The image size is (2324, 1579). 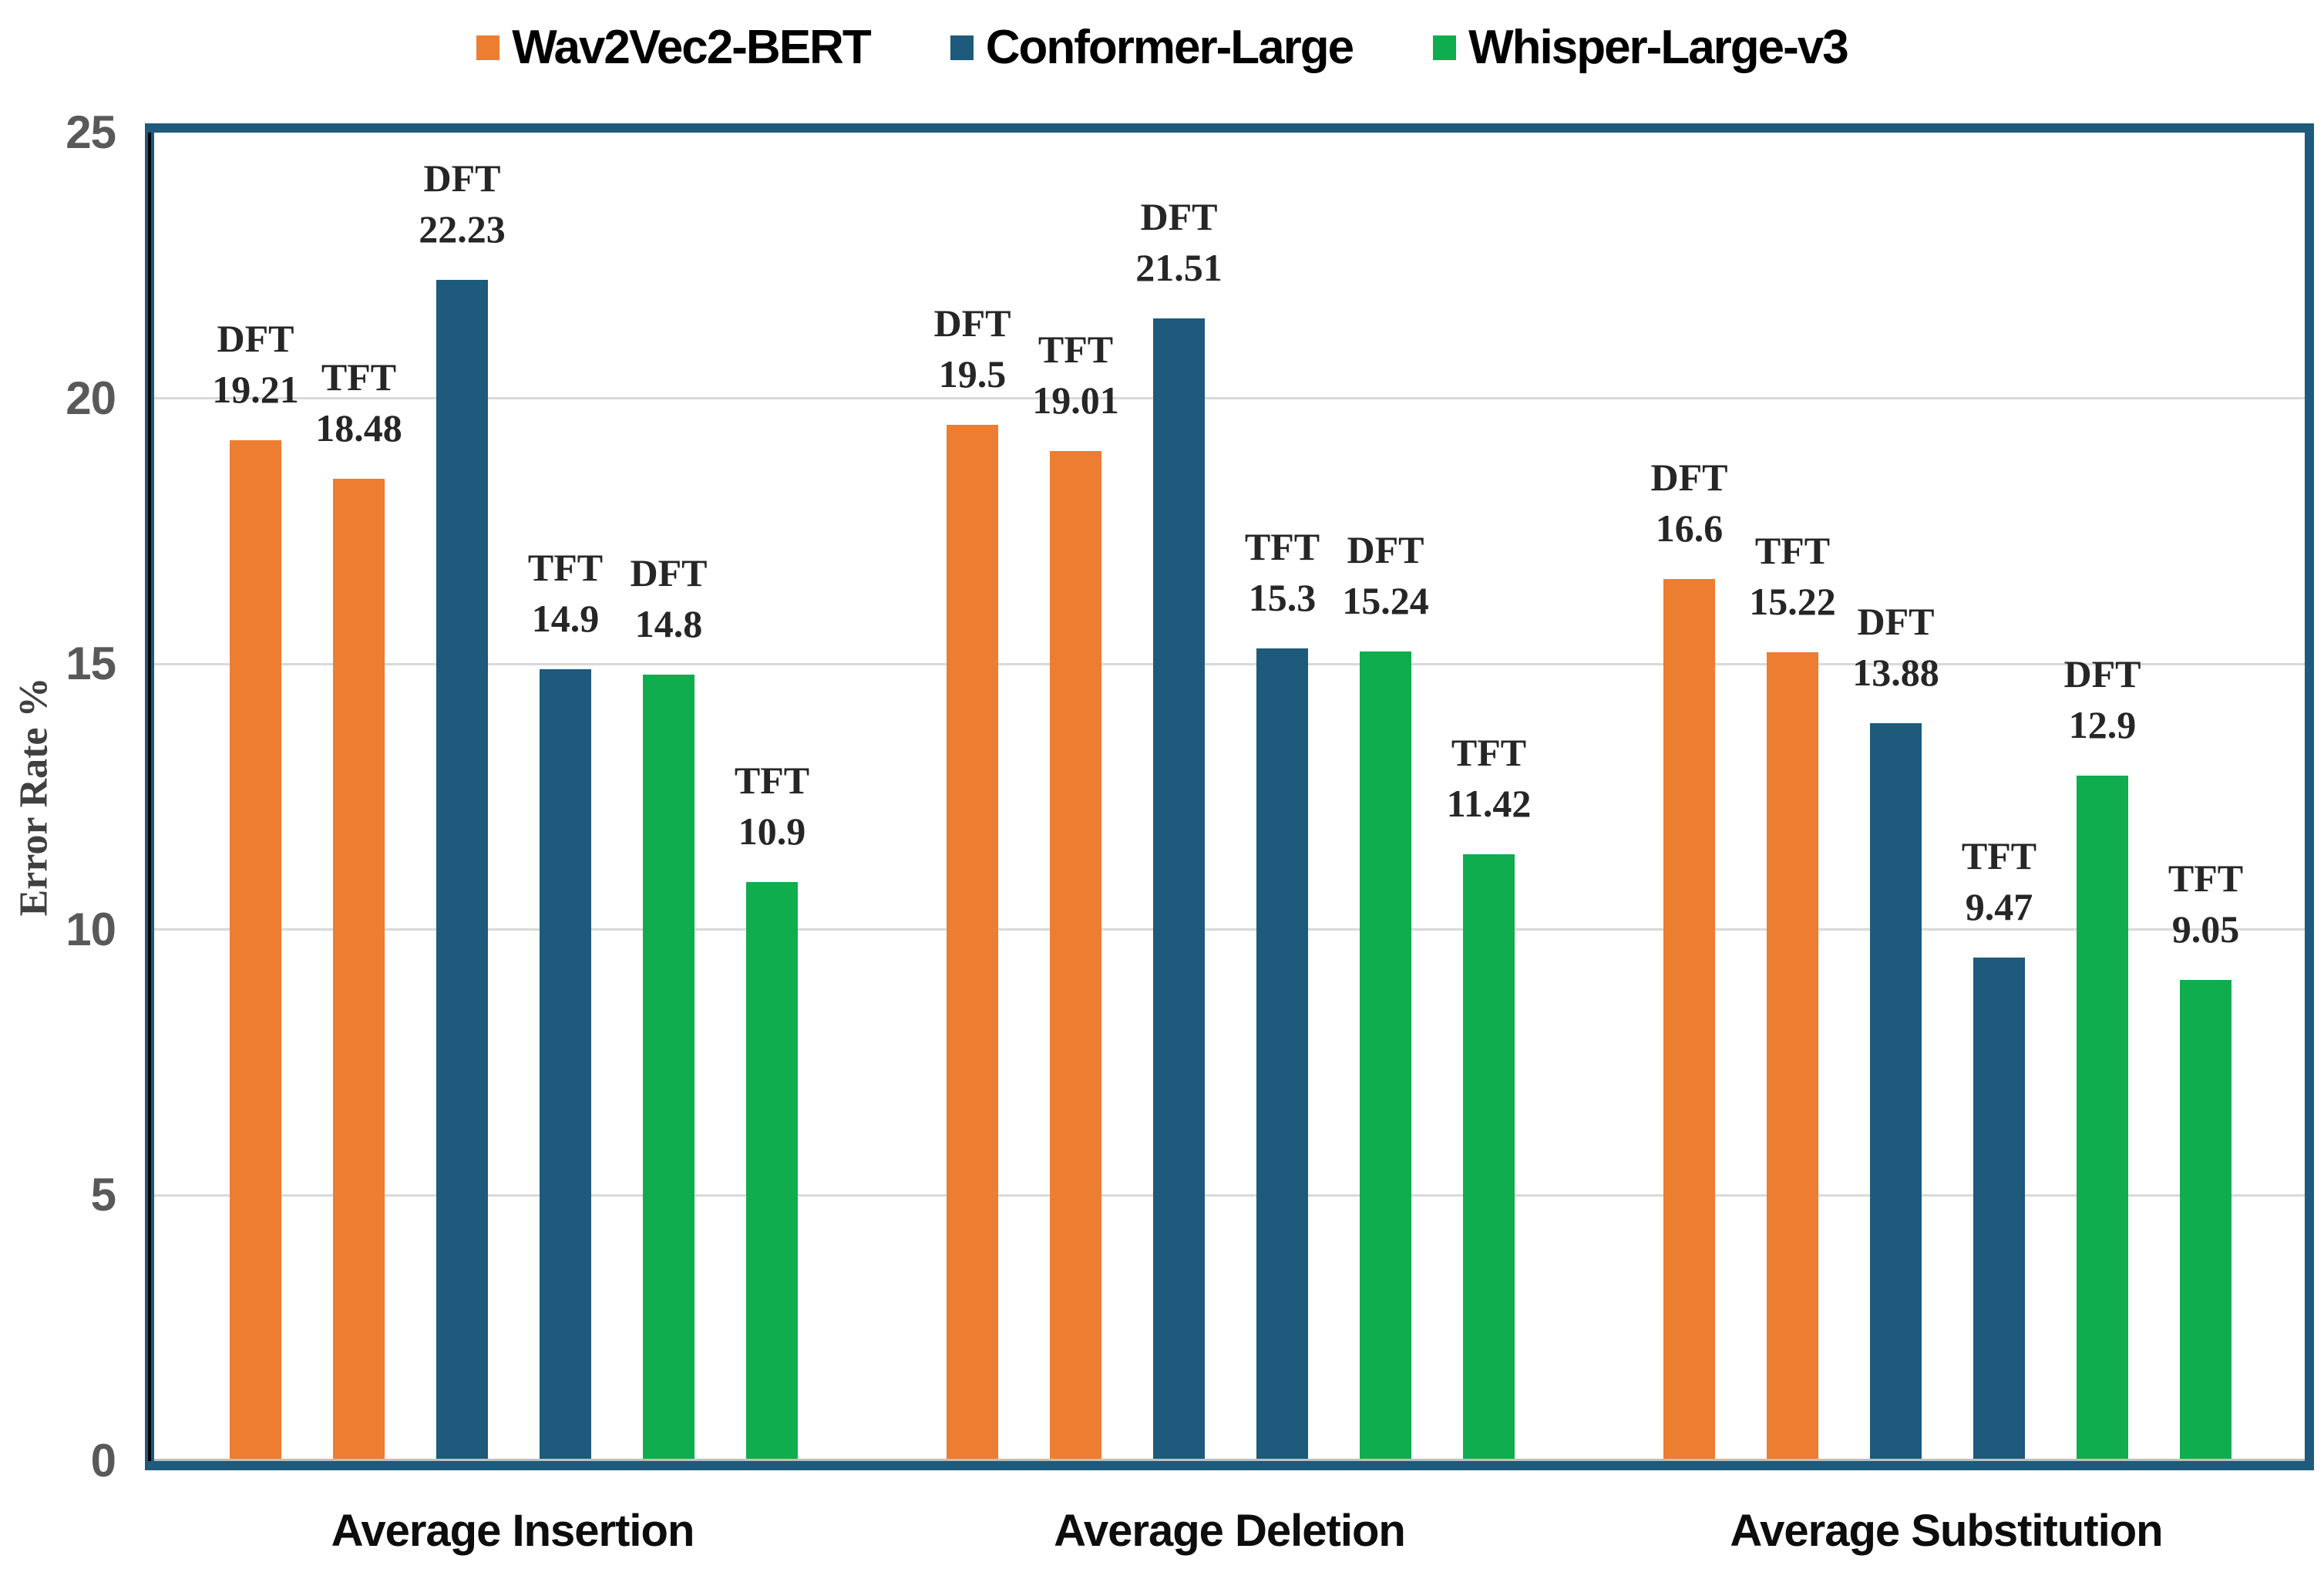 I want to click on y-axis-line, so click(x=149, y=797).